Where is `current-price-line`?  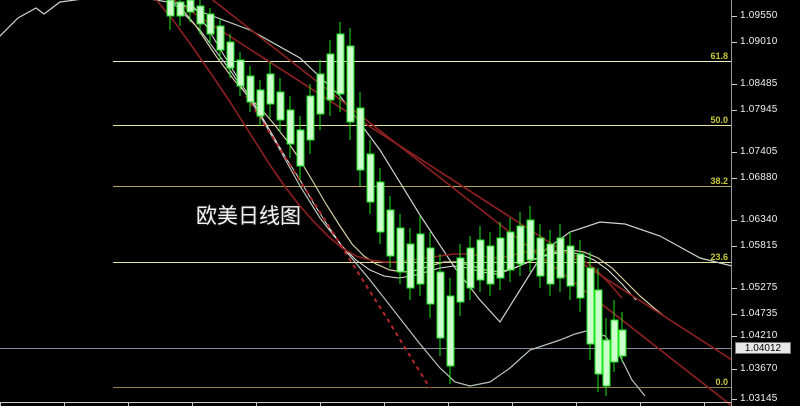 current-price-line is located at coordinates (366, 348).